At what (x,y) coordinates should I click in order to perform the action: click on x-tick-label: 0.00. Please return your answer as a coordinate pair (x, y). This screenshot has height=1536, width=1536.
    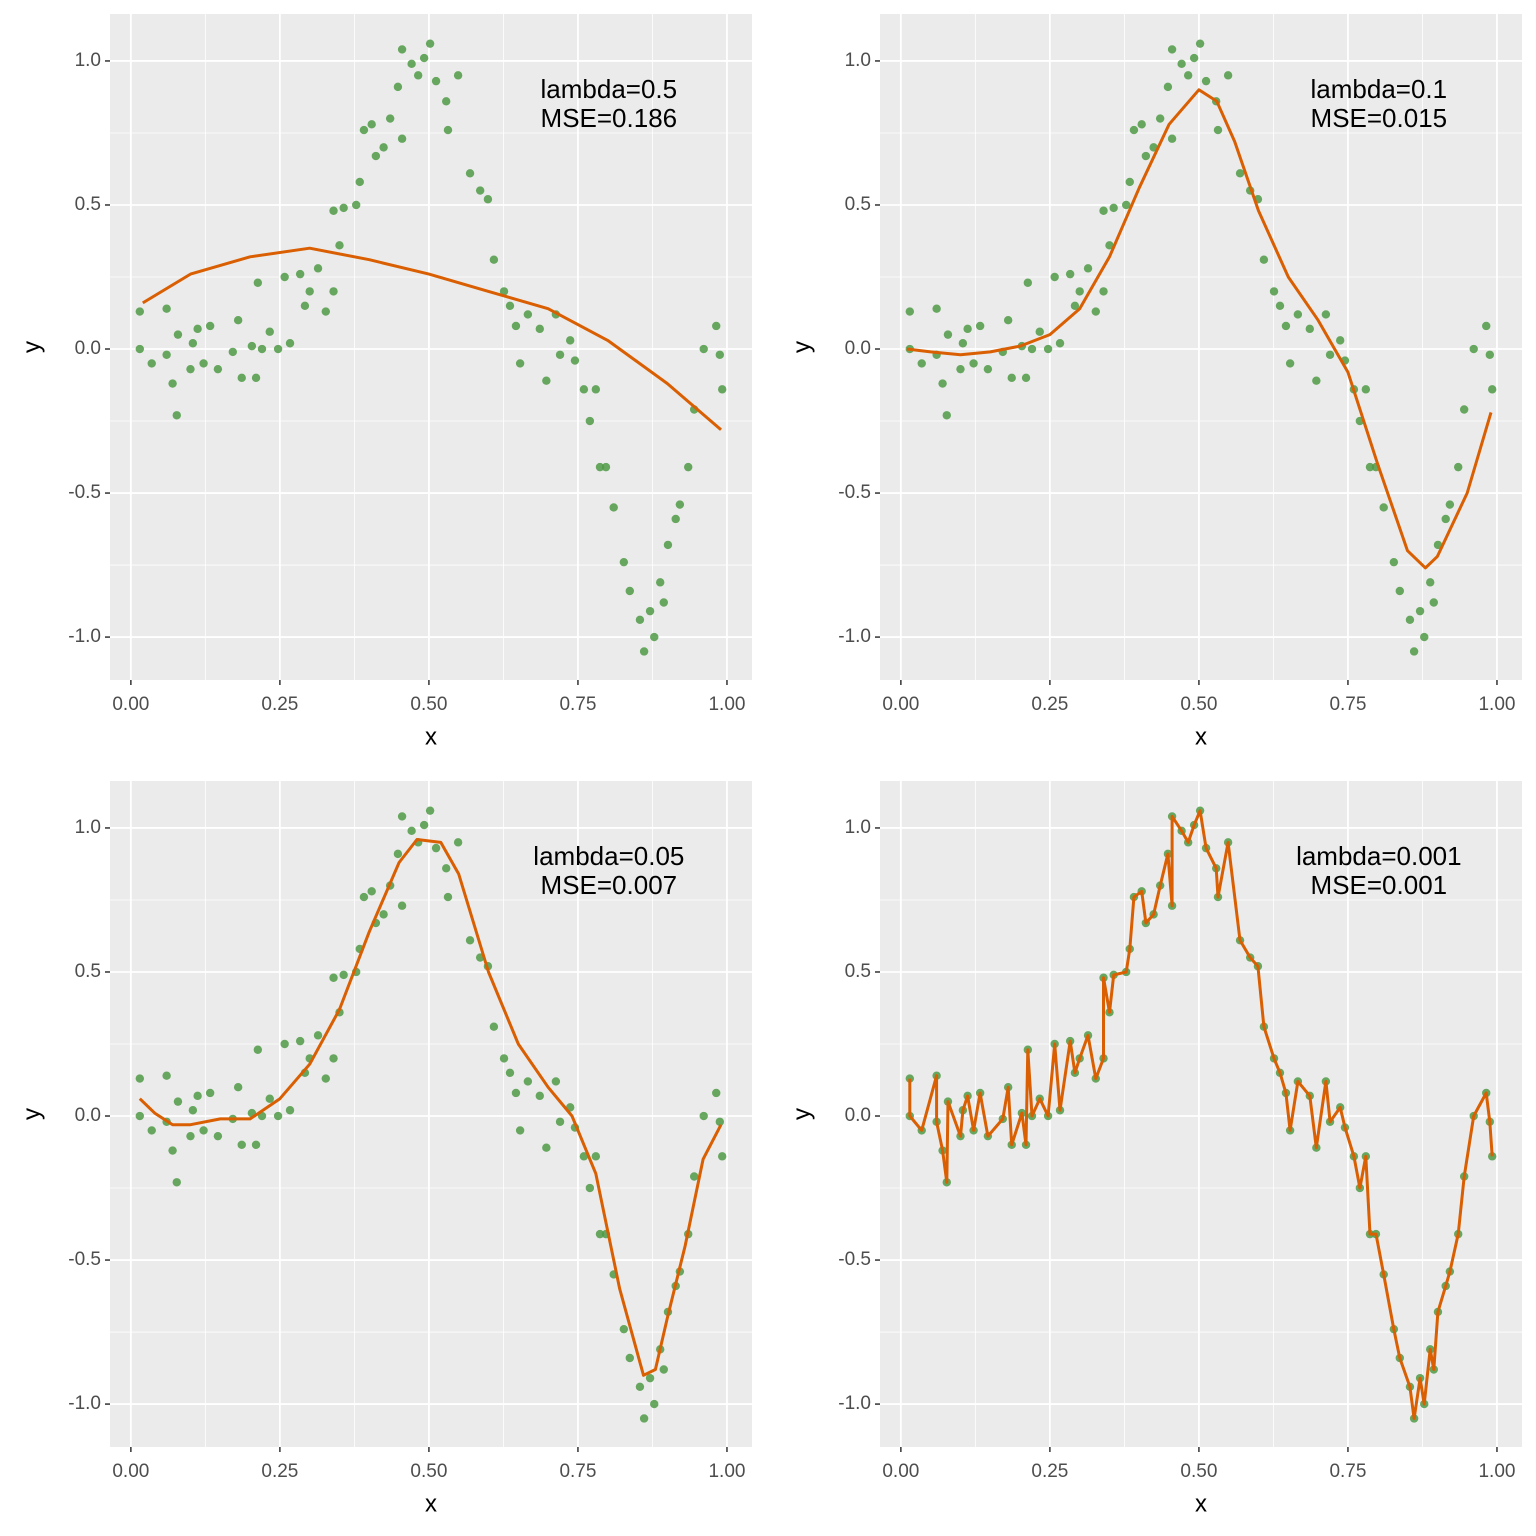
    Looking at the image, I should click on (130, 704).